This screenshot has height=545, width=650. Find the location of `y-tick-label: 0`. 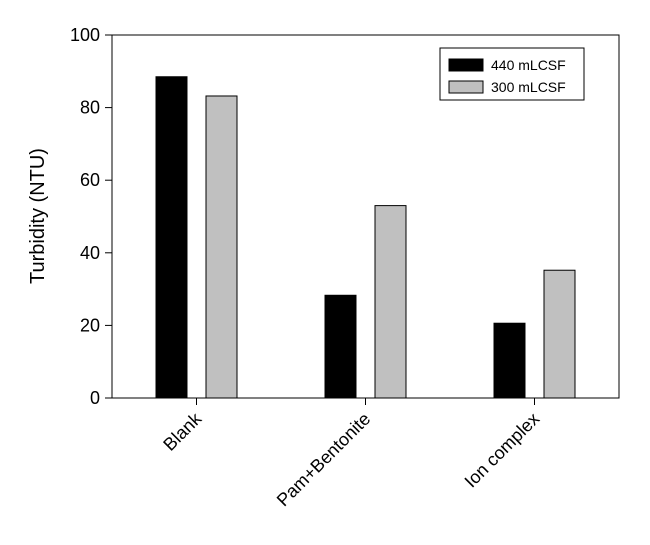

y-tick-label: 0 is located at coordinates (95, 398).